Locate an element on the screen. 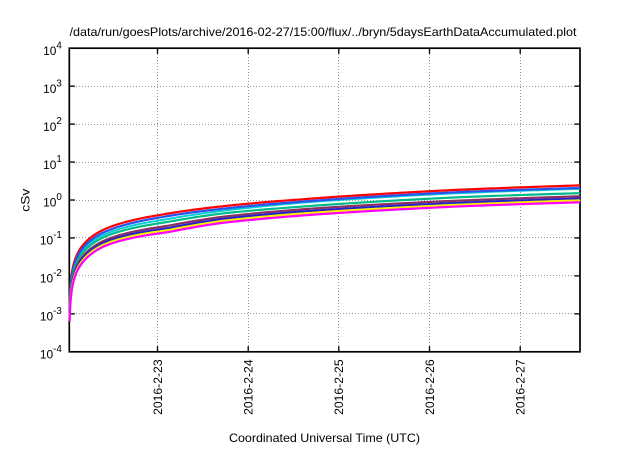 This screenshot has width=640, height=453. svg-text: 2016-2-24 is located at coordinates (249, 387).